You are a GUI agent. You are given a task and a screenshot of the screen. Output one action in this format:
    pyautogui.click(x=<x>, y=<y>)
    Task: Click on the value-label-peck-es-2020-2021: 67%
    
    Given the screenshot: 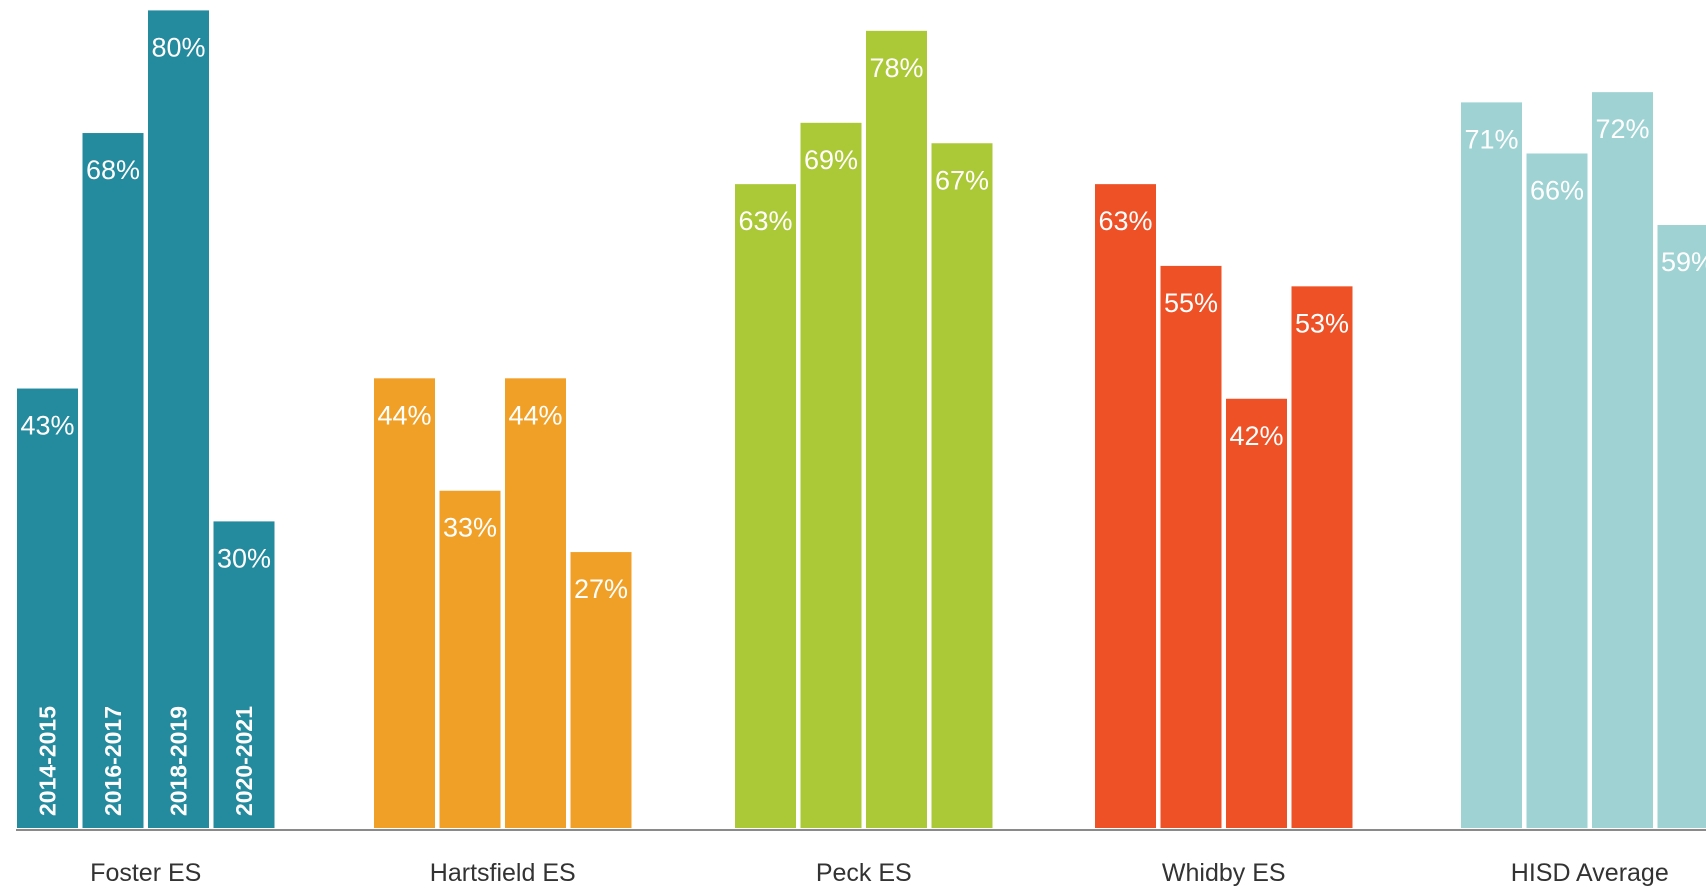 What is the action you would take?
    pyautogui.click(x=962, y=180)
    